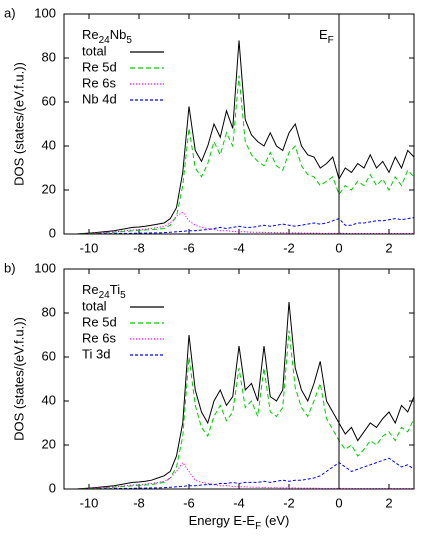  What do you see at coordinates (96, 353) in the screenshot?
I see `legend-label: Ti 3d` at bounding box center [96, 353].